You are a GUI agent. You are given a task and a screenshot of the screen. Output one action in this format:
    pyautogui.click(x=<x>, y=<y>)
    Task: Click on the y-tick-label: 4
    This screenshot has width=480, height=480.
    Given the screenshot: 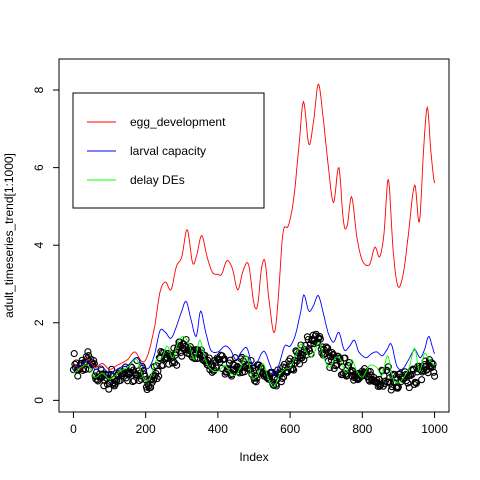 What is the action you would take?
    pyautogui.click(x=39, y=245)
    